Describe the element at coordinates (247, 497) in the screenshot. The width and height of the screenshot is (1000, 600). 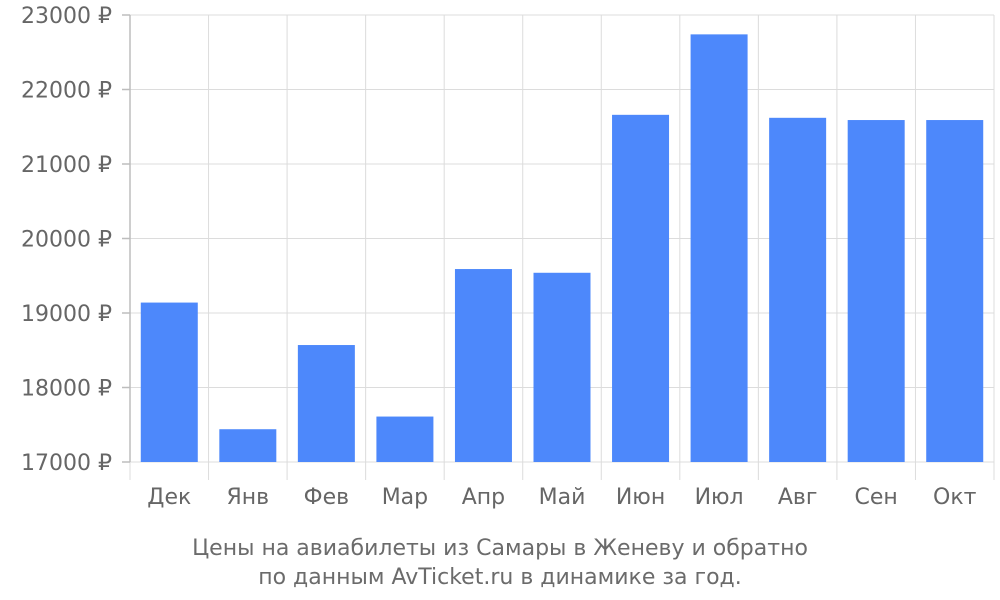
I see `x-tick-label: Янв` at that location.